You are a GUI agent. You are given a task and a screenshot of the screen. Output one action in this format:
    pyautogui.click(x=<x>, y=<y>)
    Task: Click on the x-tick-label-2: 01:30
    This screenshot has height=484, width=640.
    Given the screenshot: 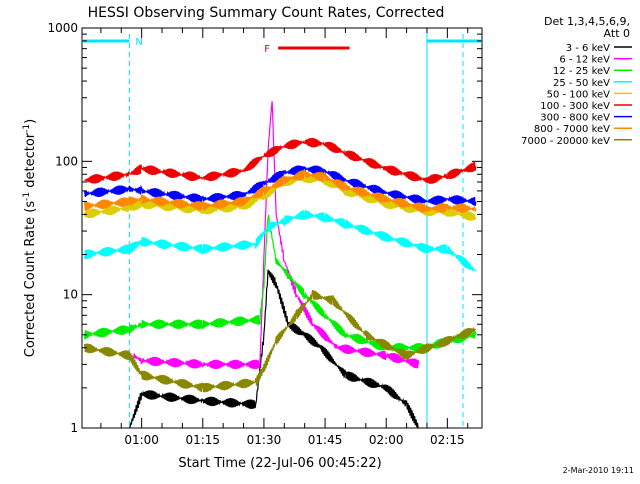 What is the action you would take?
    pyautogui.click(x=264, y=440)
    